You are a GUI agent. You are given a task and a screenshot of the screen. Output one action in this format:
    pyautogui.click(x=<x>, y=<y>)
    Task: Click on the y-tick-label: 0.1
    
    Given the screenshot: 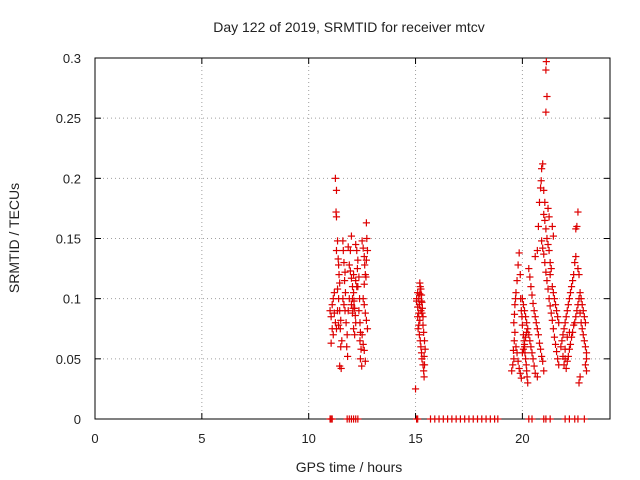 What is the action you would take?
    pyautogui.click(x=72, y=299)
    